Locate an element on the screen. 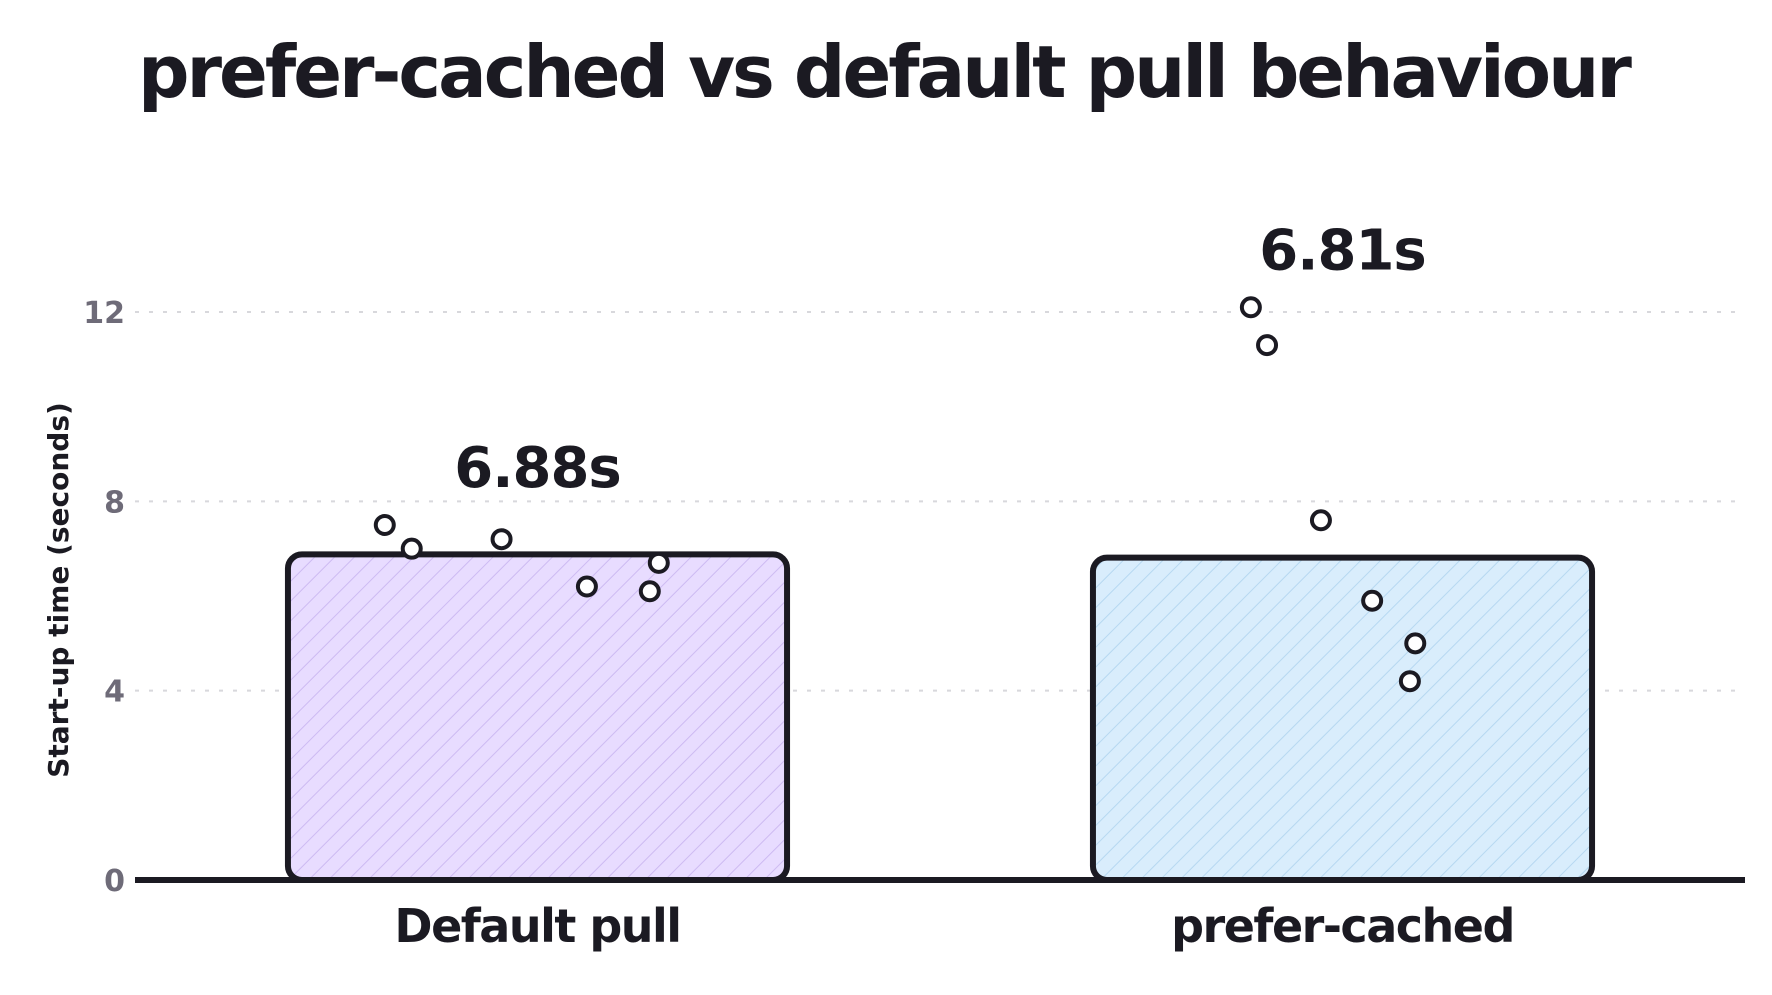 Image resolution: width=1772 pixels, height=995 pixels. x-tick-label-0: Default pull is located at coordinates (537, 926).